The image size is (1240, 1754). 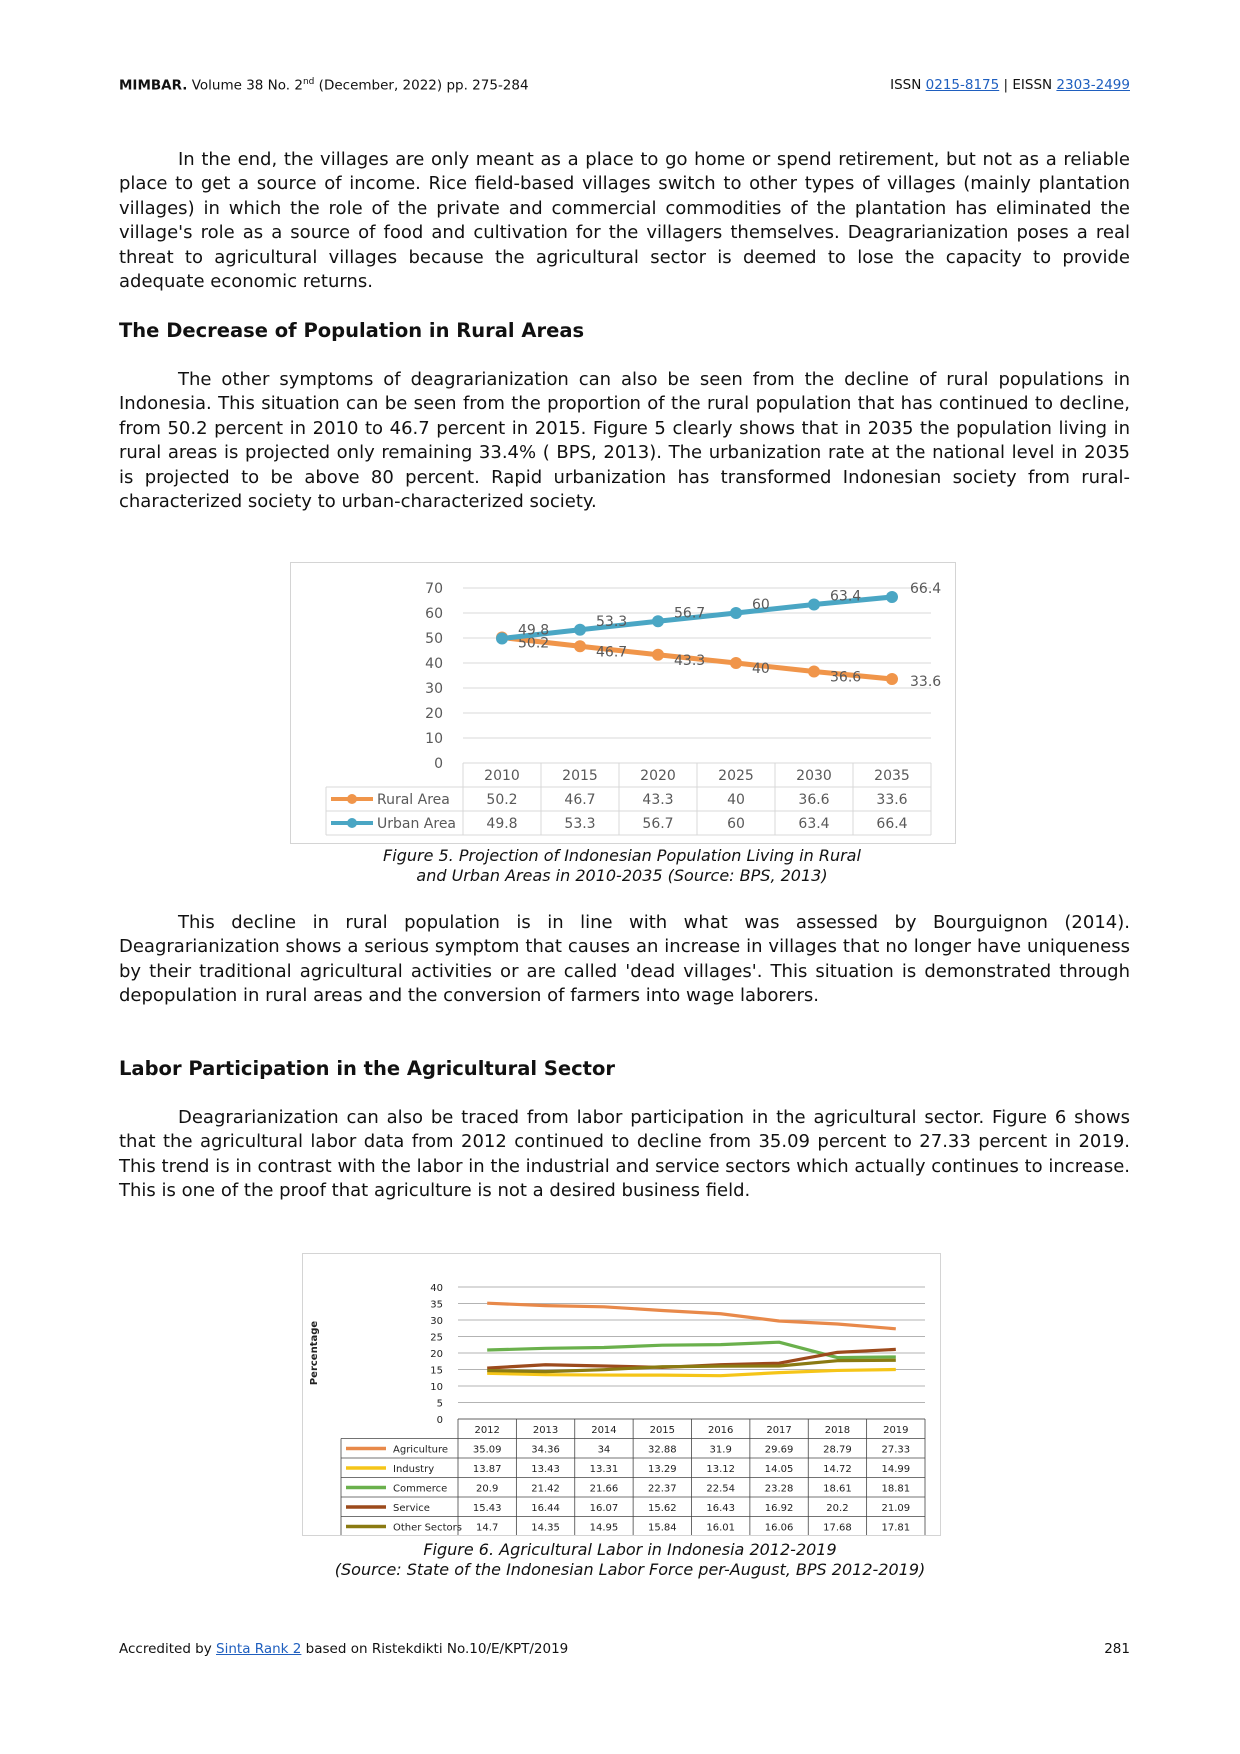 I want to click on legend-label: Other Sectors, so click(x=427, y=1528).